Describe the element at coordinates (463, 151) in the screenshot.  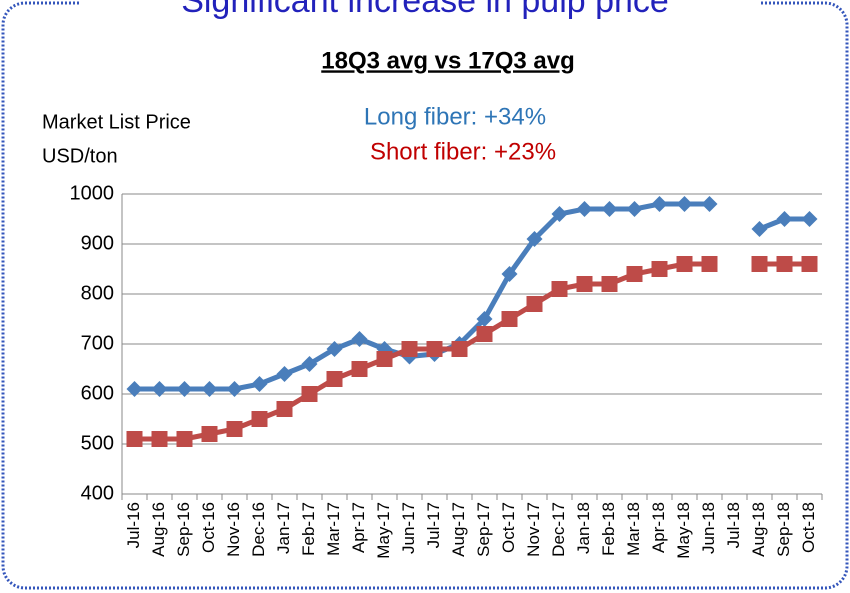
I see `annotation: Short fiber: +23%` at that location.